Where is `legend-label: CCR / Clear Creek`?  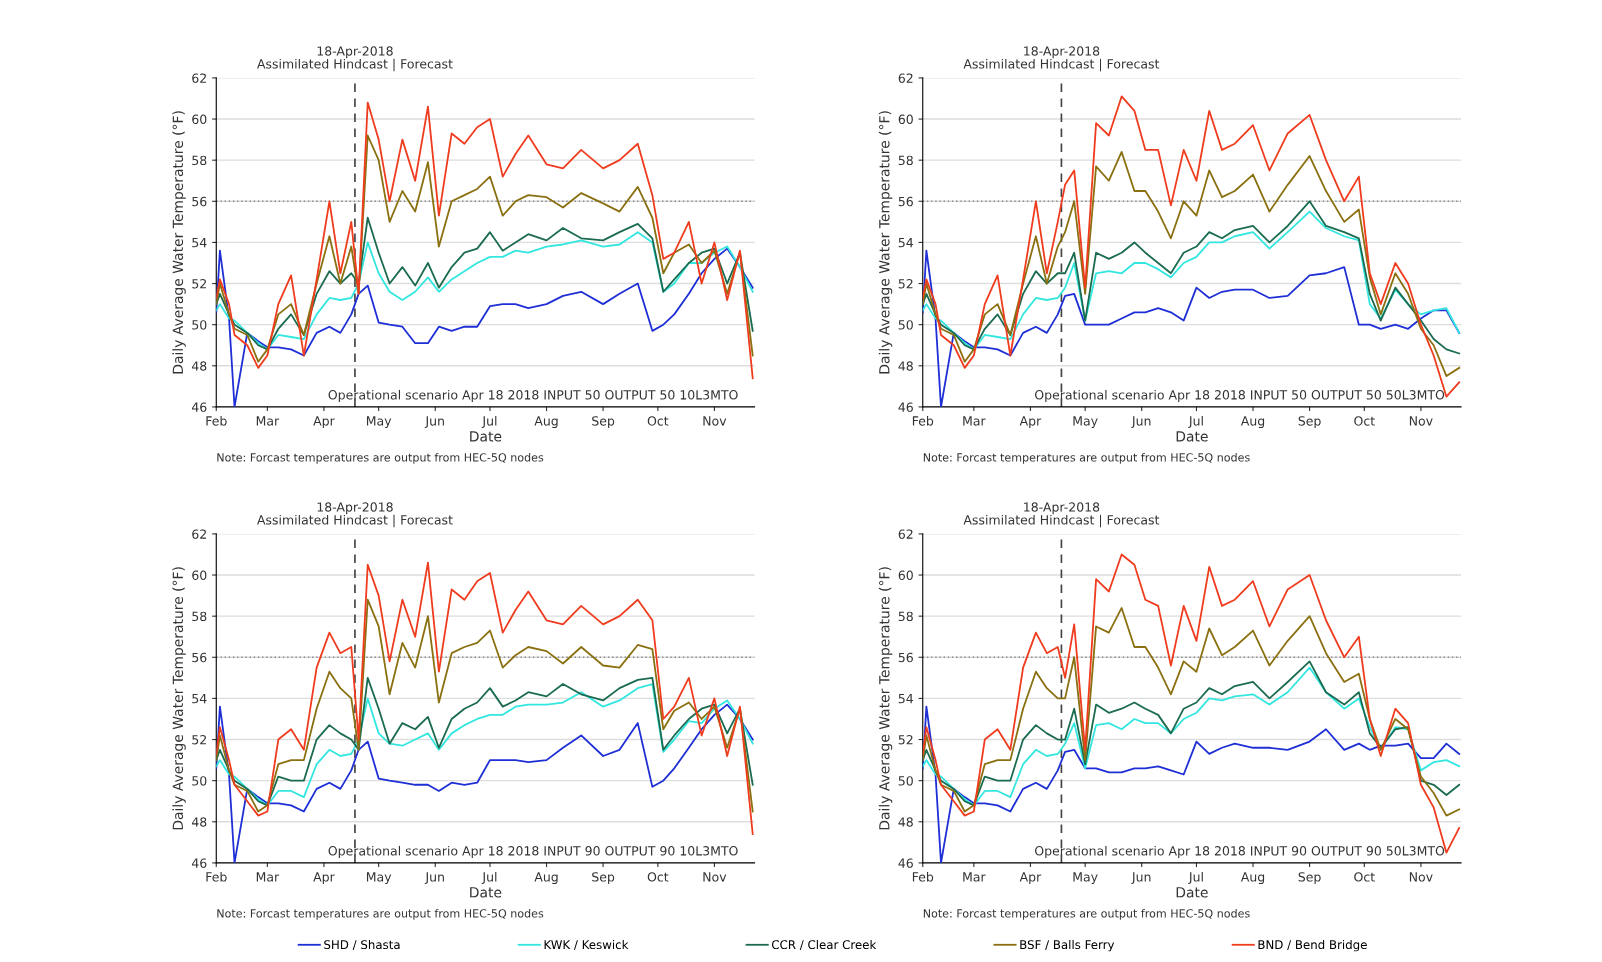 legend-label: CCR / Clear Creek is located at coordinates (824, 945).